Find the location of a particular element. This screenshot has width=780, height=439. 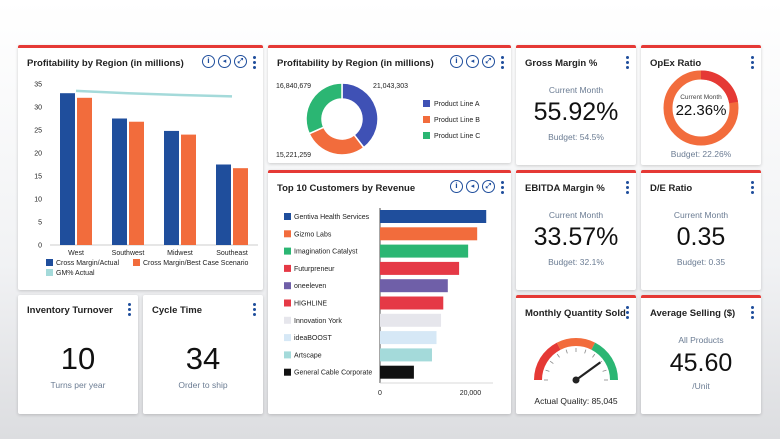

legend-label: GM% Actual is located at coordinates (75, 273).